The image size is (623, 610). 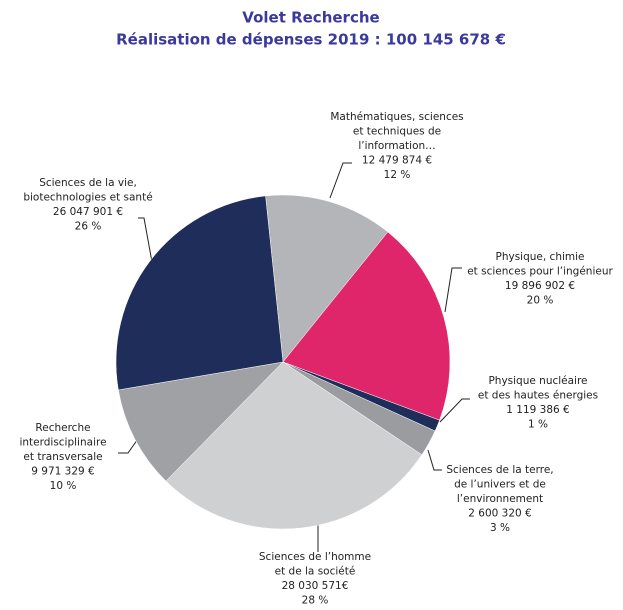 What do you see at coordinates (396, 117) in the screenshot?
I see `slice-label-line: Mathématiques, sciences` at bounding box center [396, 117].